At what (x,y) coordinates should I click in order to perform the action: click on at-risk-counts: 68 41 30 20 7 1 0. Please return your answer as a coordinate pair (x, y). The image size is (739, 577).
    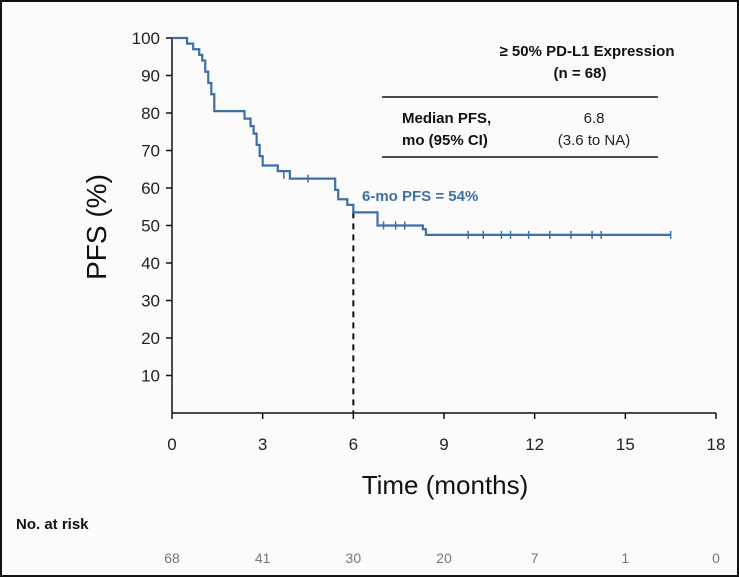
    Looking at the image, I should click on (442, 558).